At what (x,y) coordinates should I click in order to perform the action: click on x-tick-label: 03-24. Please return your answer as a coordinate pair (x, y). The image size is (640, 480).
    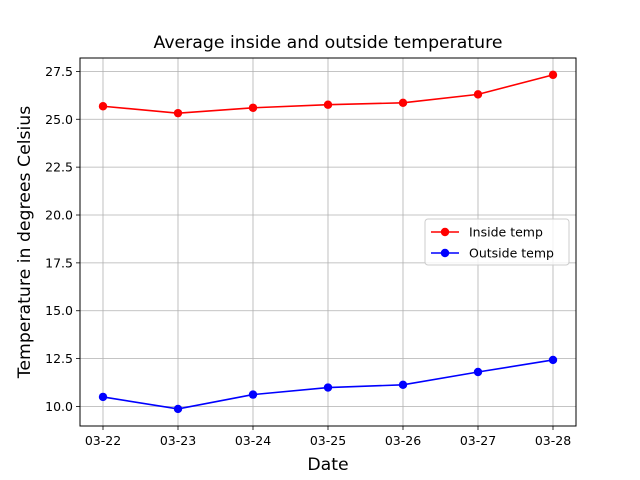
    Looking at the image, I should click on (253, 440).